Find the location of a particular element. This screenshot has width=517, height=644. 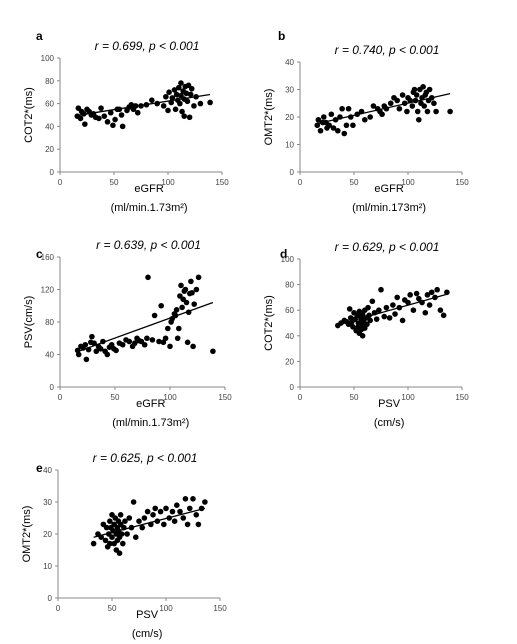

panel-label: c is located at coordinates (39, 254).